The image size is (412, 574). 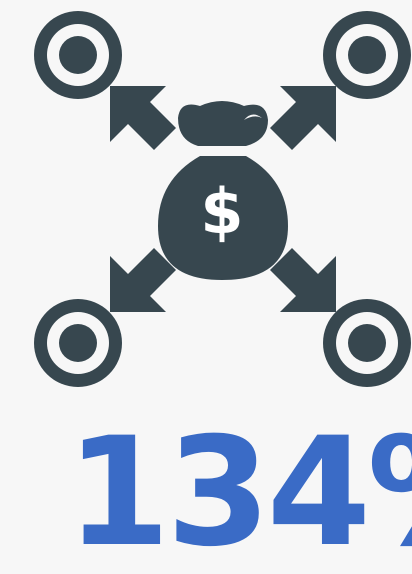 I want to click on money-bag: $, so click(x=223, y=190).